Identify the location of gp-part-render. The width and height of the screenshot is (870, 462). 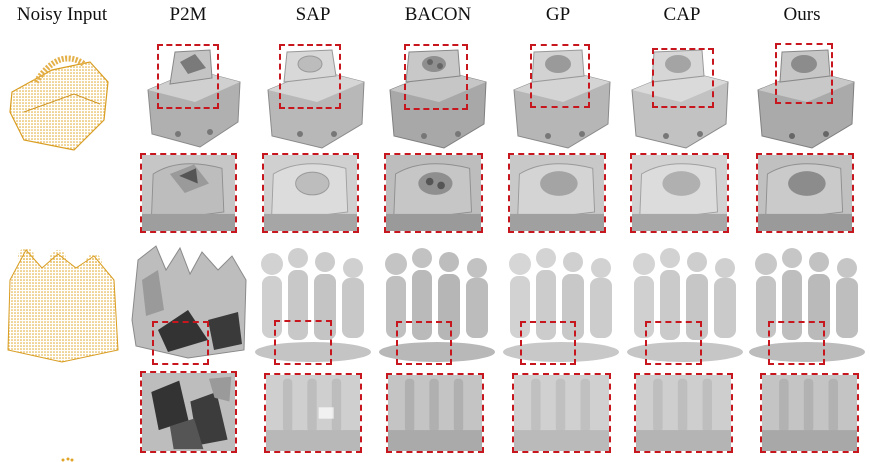
(563, 97).